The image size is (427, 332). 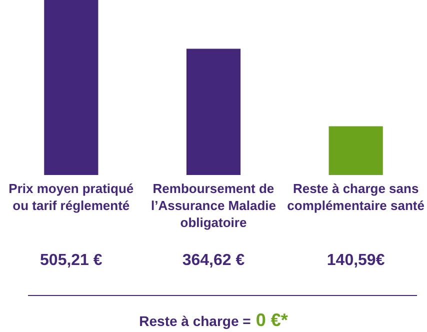 I want to click on data-label: 505,21 €, so click(x=71, y=261).